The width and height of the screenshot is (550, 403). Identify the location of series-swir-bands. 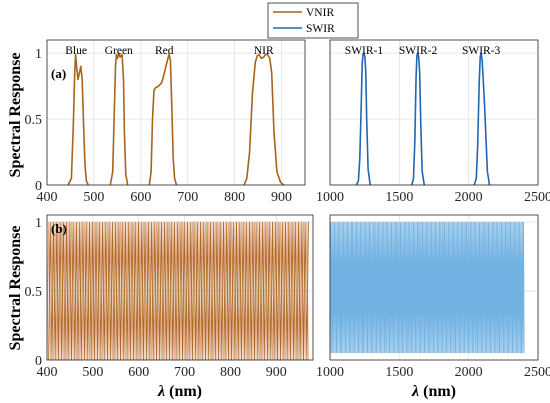
(427, 287).